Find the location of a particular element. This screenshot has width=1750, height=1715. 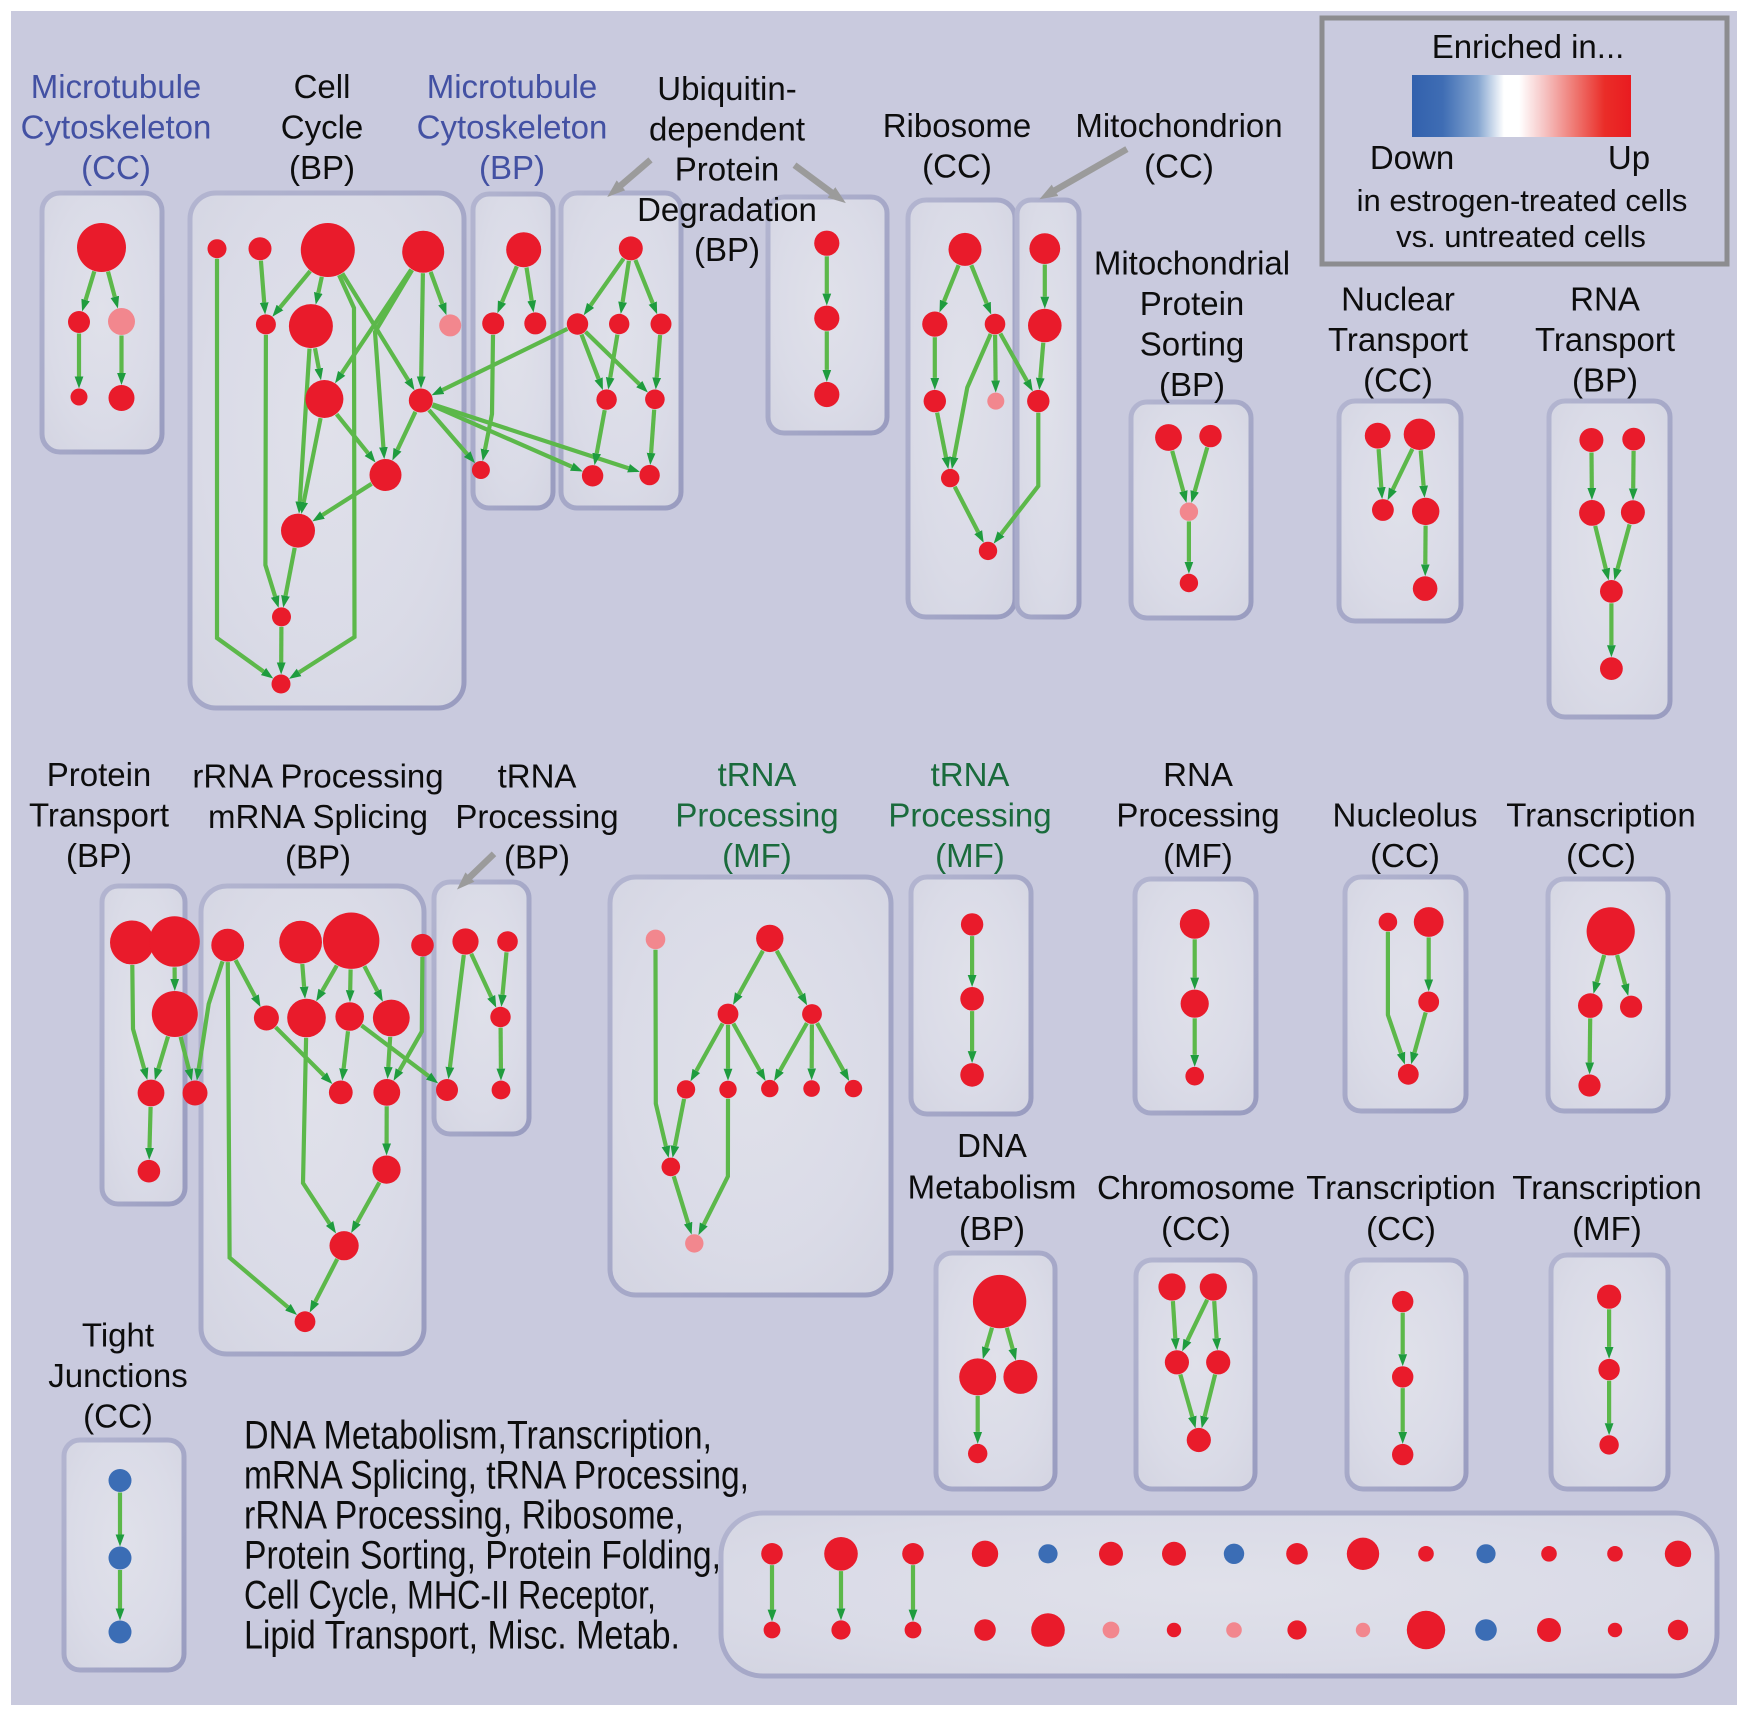

svg-text: Metabolism is located at coordinates (992, 1187).